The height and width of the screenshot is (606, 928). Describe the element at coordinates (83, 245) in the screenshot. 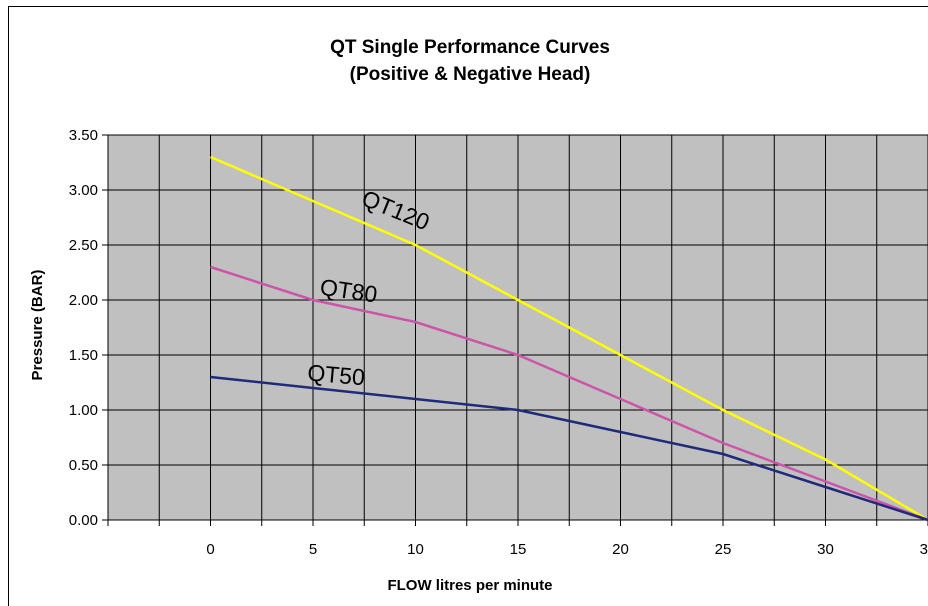

I see `y-tick-label: 2.50` at that location.